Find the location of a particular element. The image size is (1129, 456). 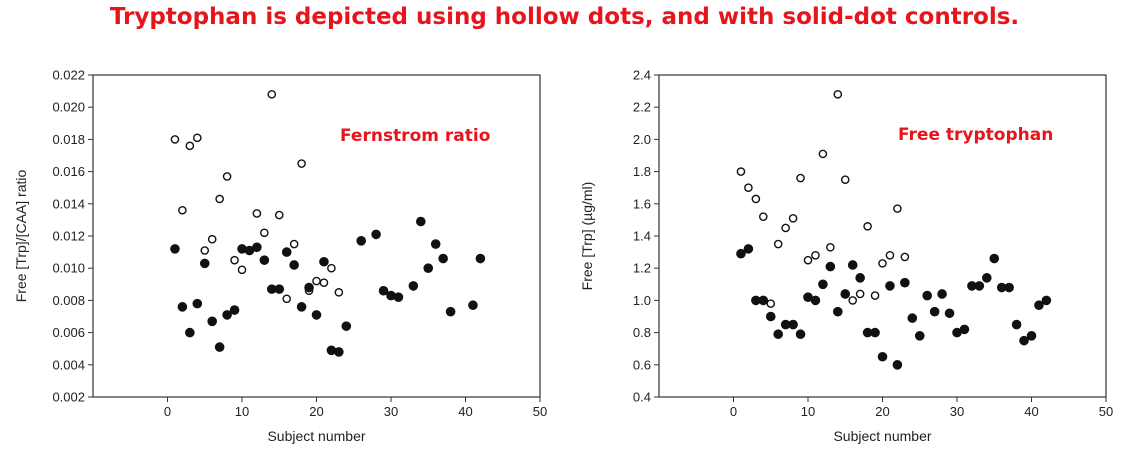

chart-annotation: Fernstrom ratio is located at coordinates (415, 136).